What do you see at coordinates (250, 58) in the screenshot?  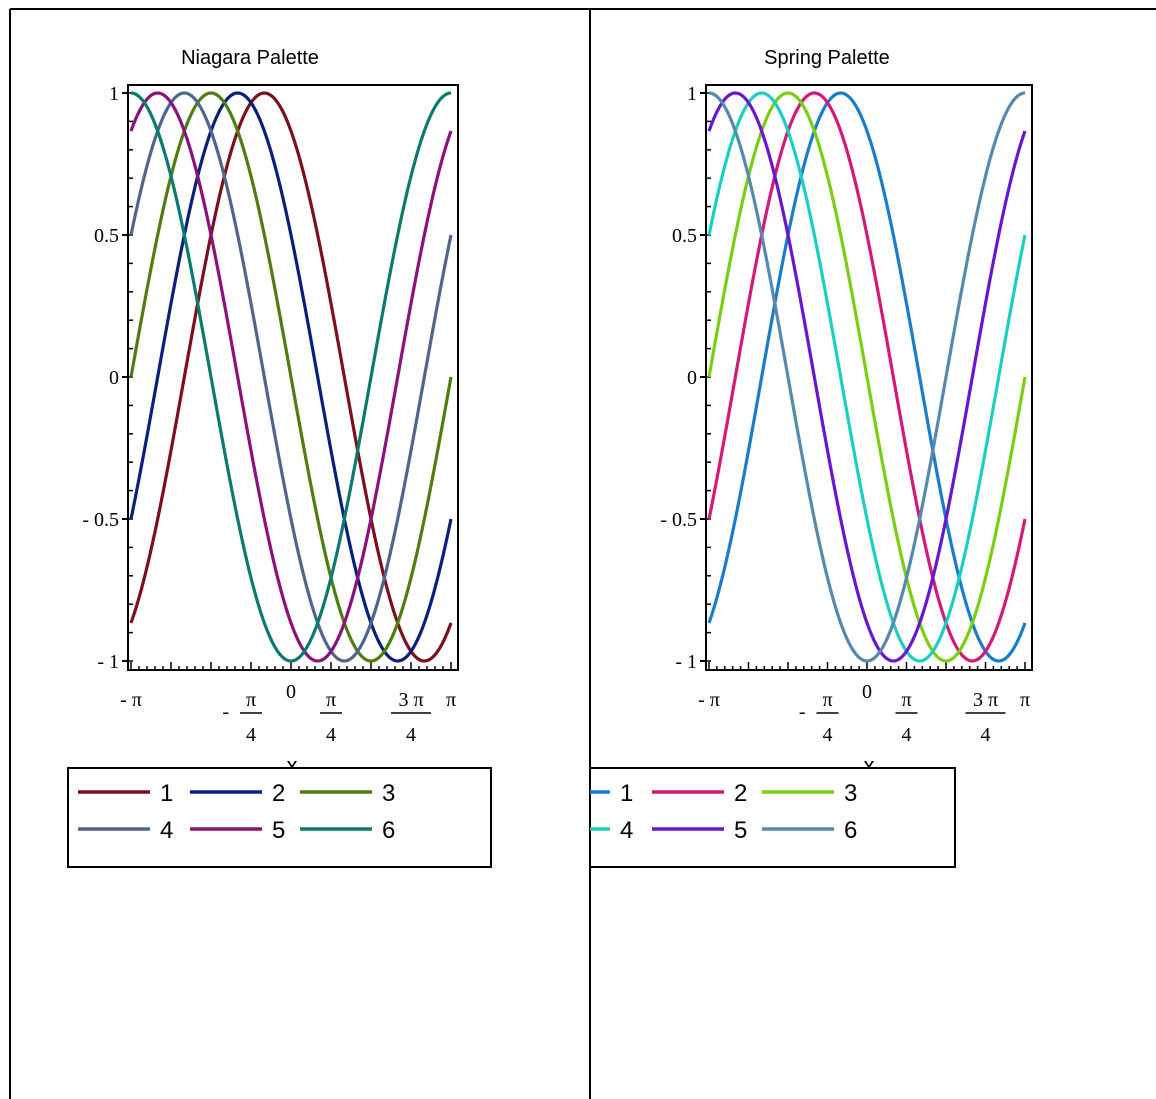 I see `chart-title: Niagara Palette` at bounding box center [250, 58].